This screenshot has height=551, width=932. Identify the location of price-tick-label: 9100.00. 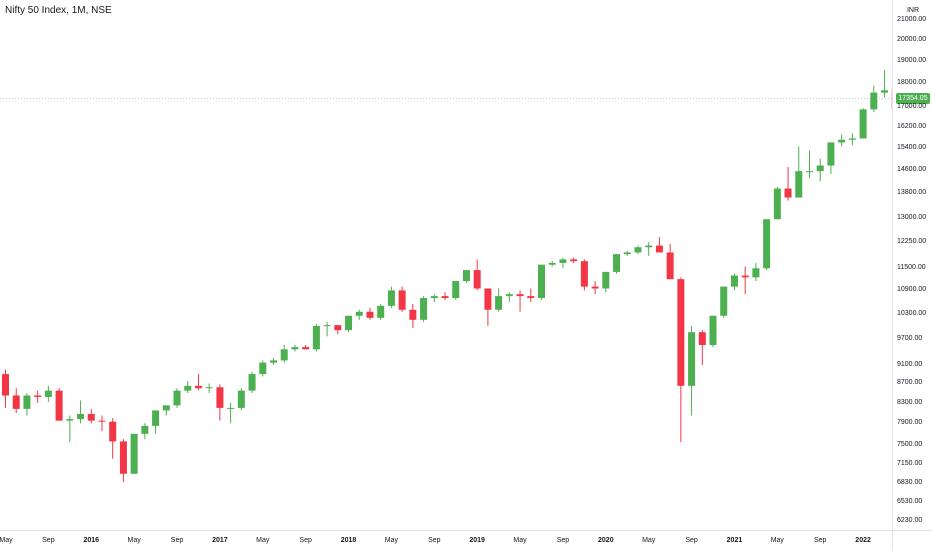
(914, 364).